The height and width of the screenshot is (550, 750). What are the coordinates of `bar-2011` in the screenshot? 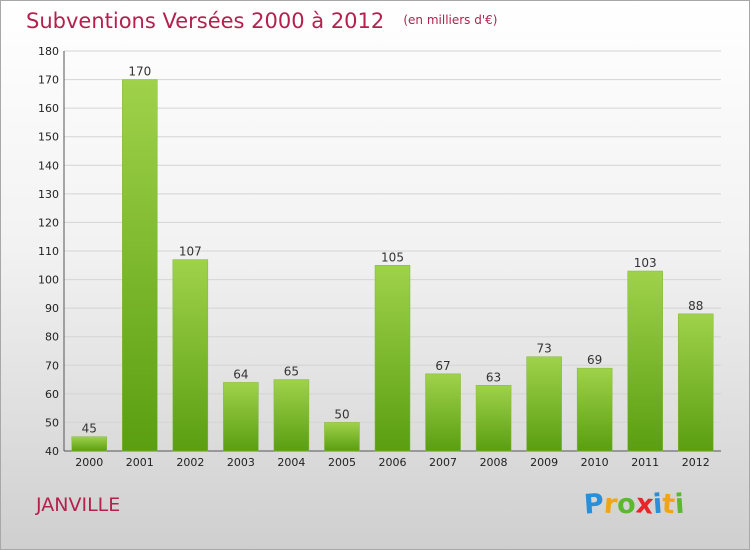 It's located at (645, 361).